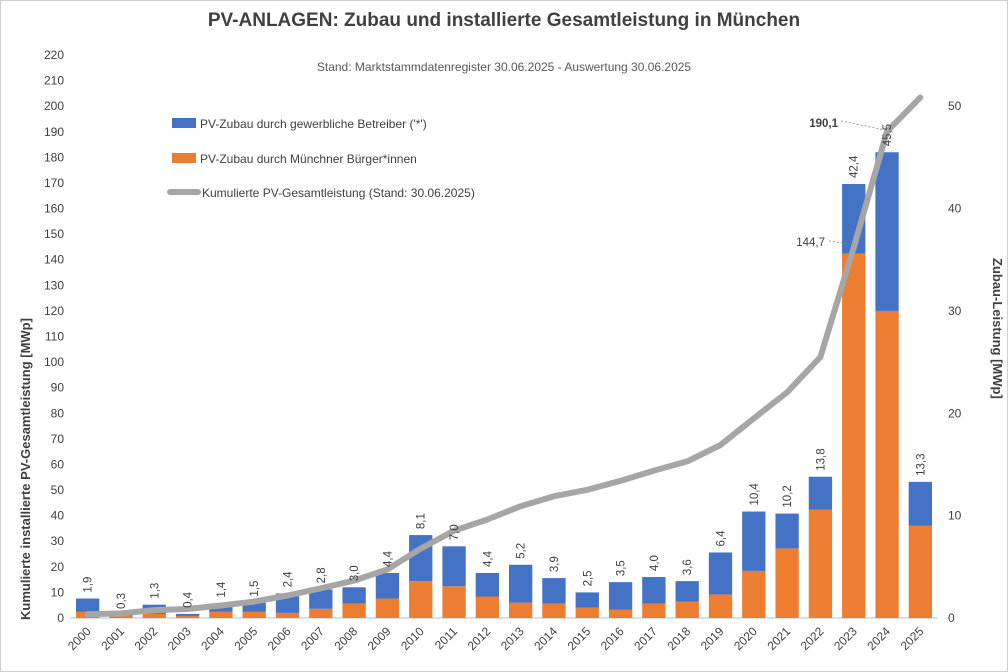 This screenshot has width=1008, height=672. Describe the element at coordinates (955, 311) in the screenshot. I see `y-right-tick-label: 30` at that location.